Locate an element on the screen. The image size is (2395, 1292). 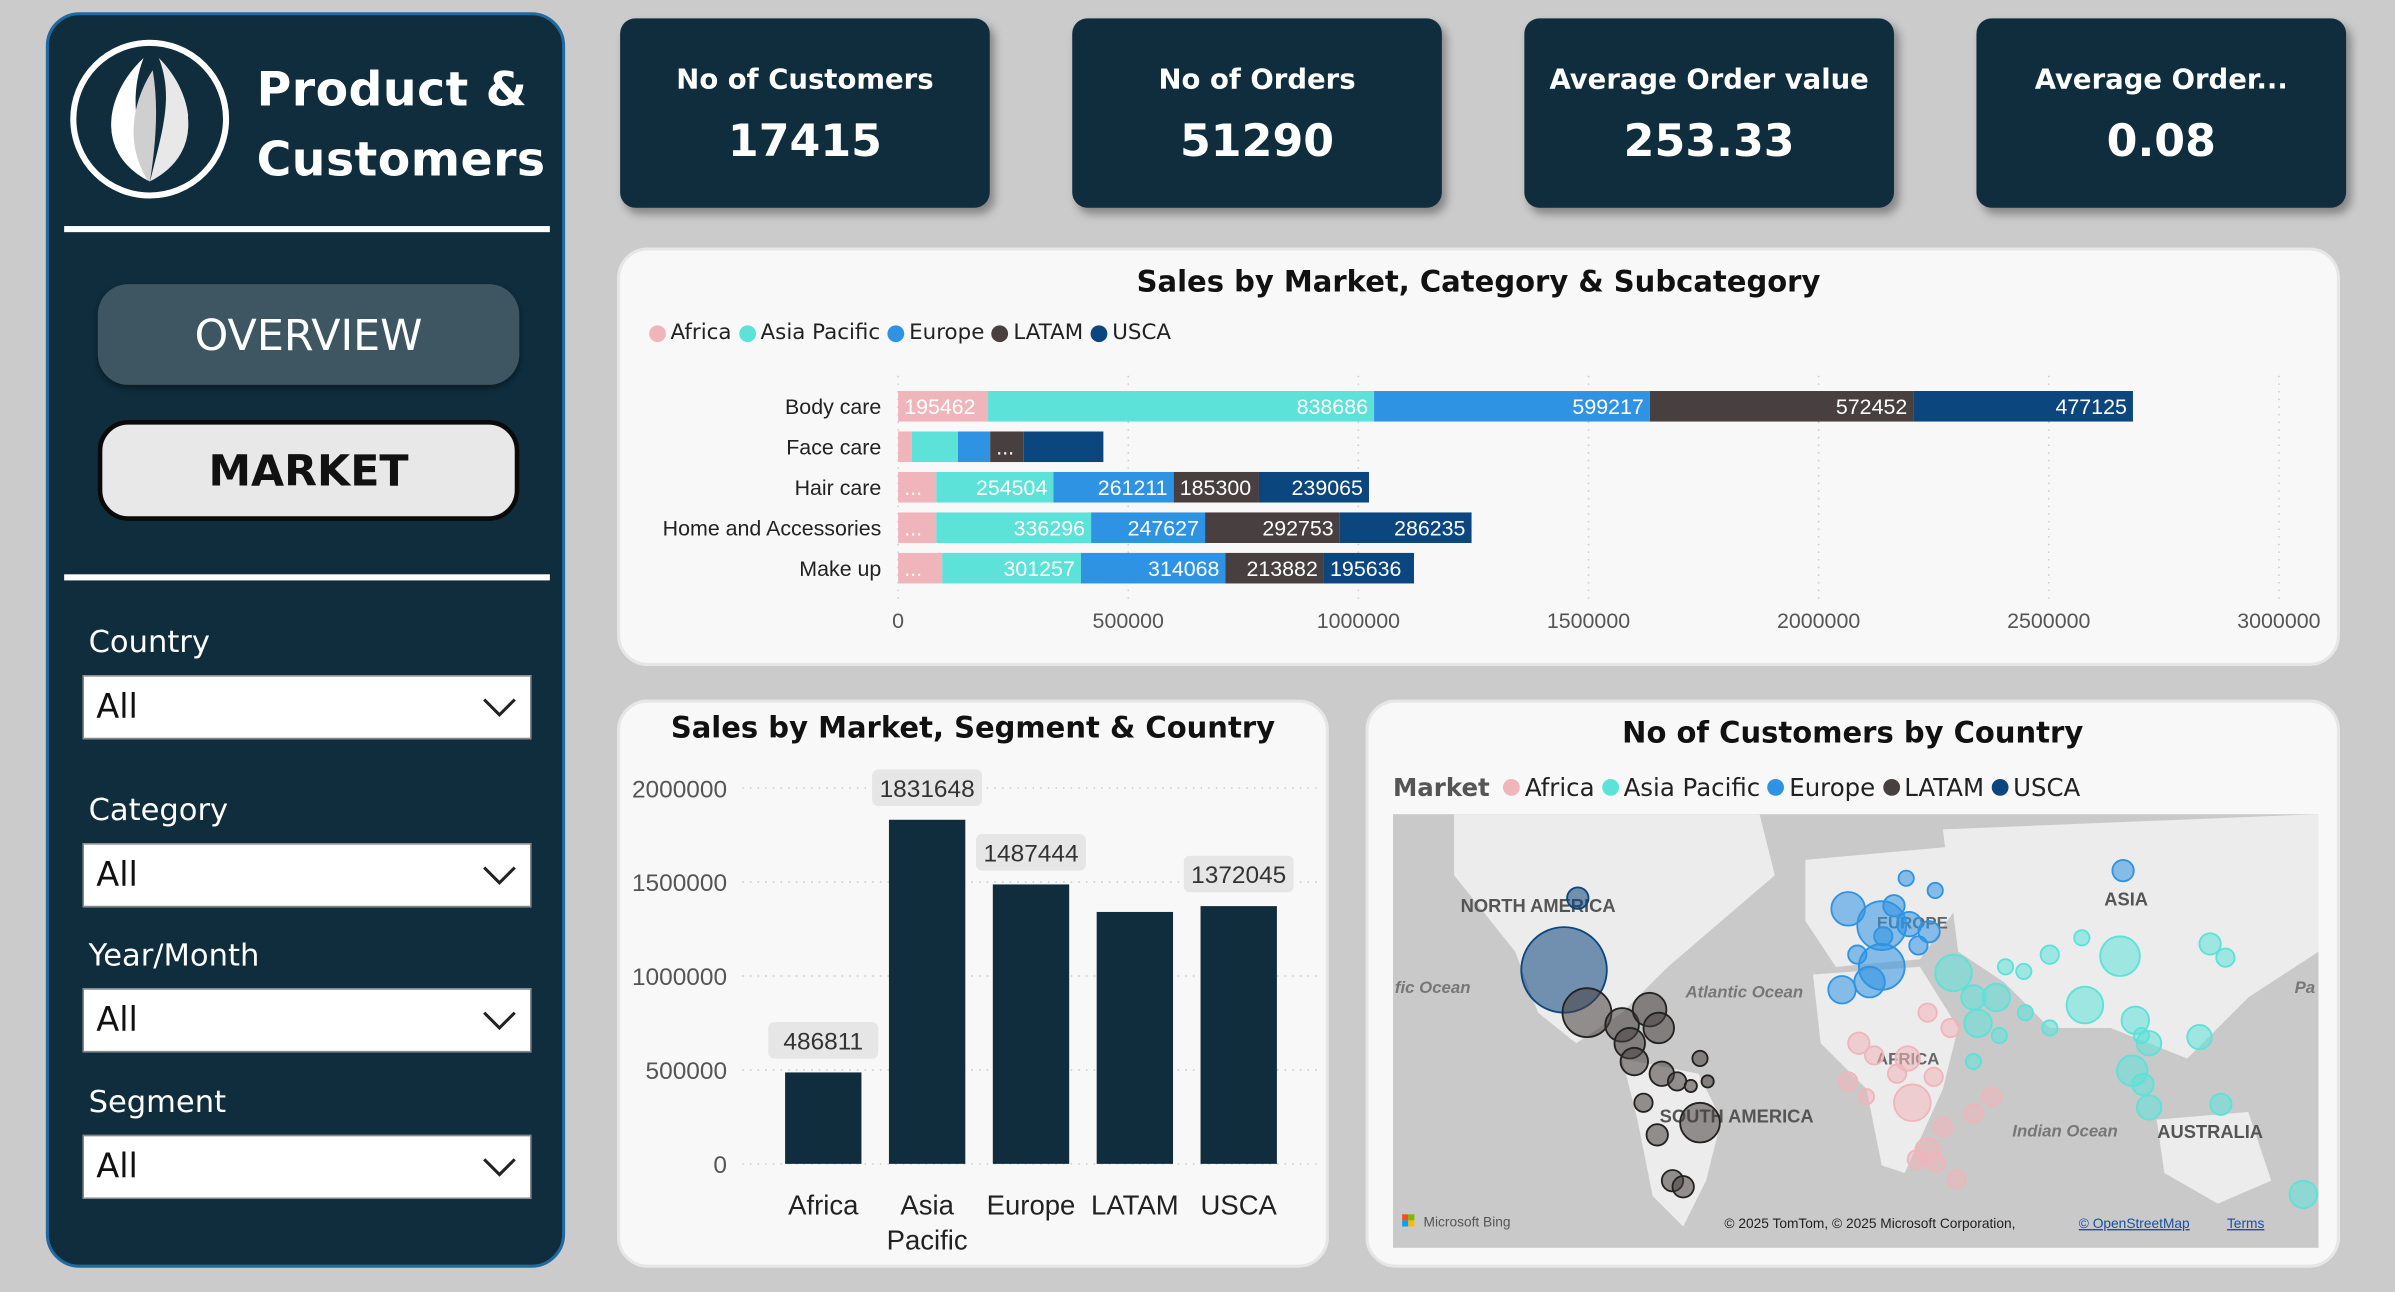
country-bubble-usca is located at coordinates (1578, 898).